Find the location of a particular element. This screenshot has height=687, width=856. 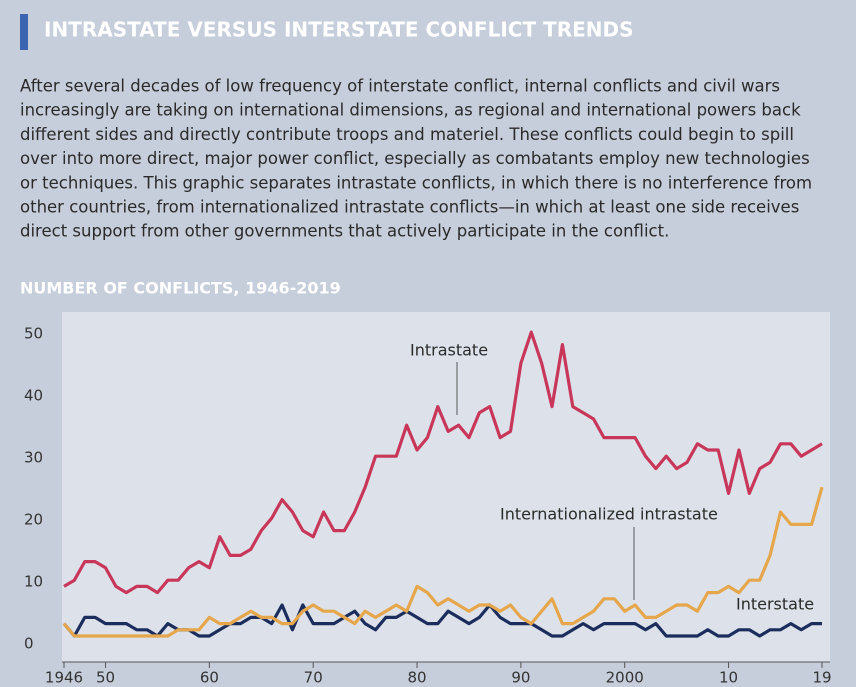

y-tick-label: 50 is located at coordinates (33, 334).